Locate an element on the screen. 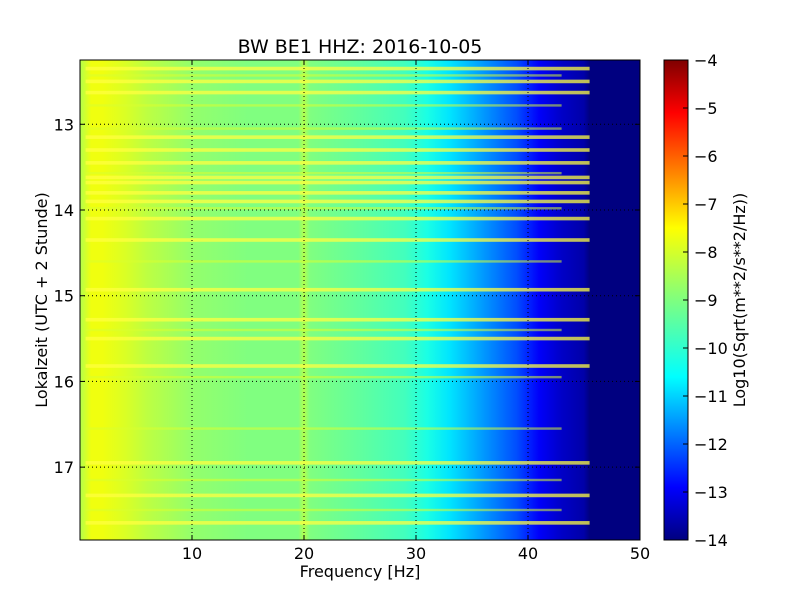  y-tick-label: 14 is located at coordinates (64, 210).